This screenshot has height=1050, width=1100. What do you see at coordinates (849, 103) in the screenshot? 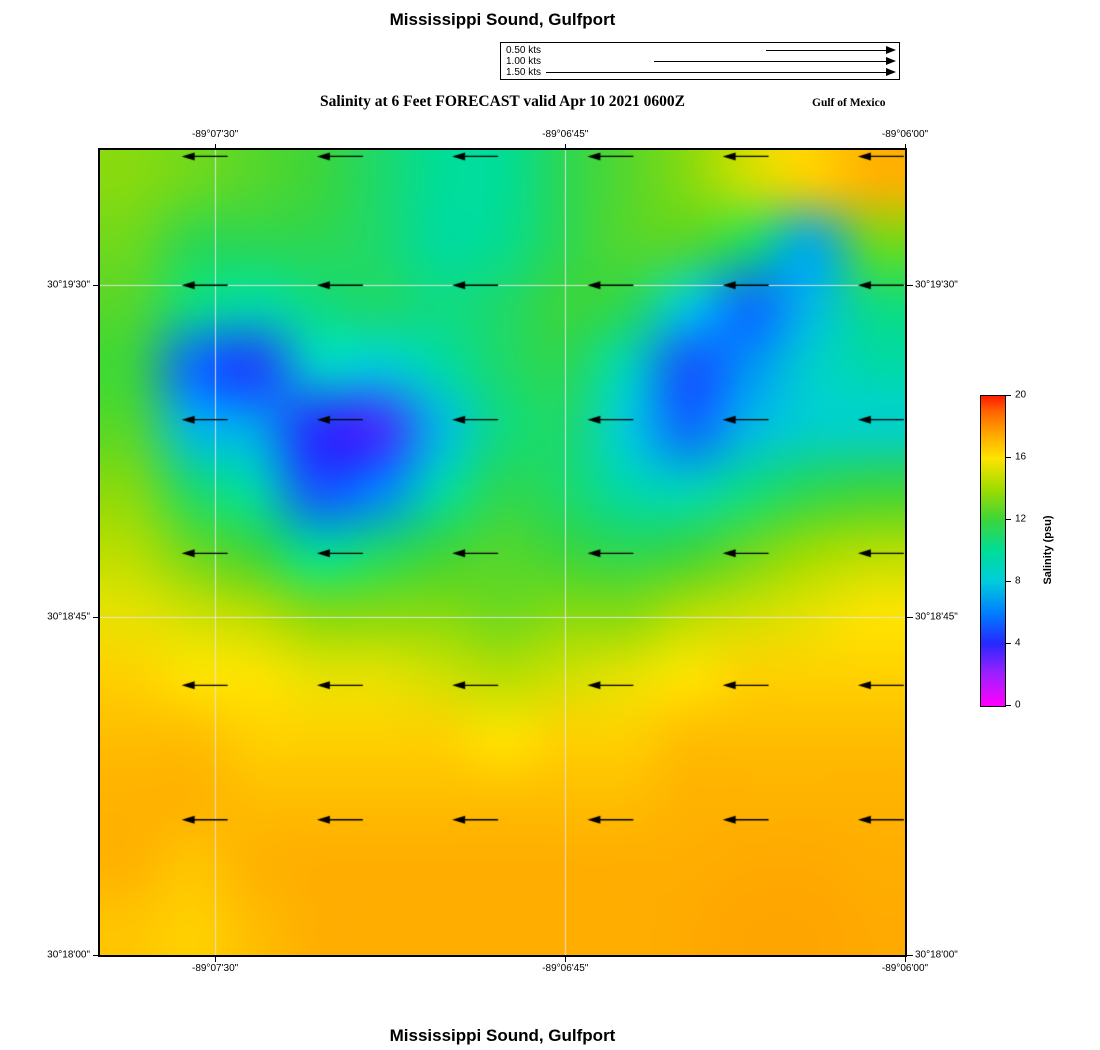
I see `region-label: Gulf of Mexico` at bounding box center [849, 103].